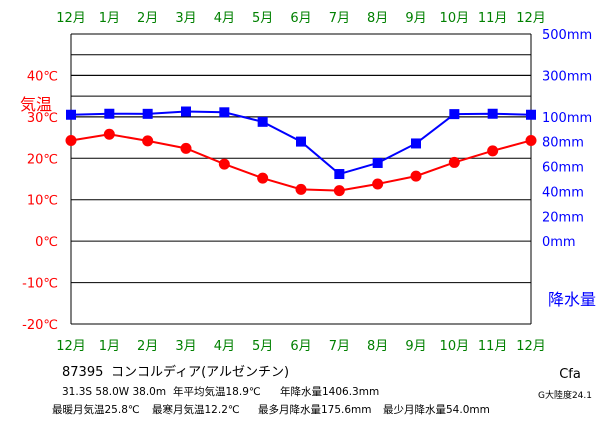 The image size is (611, 425). What do you see at coordinates (82, 372) in the screenshot?
I see `station-code: 87395` at bounding box center [82, 372].